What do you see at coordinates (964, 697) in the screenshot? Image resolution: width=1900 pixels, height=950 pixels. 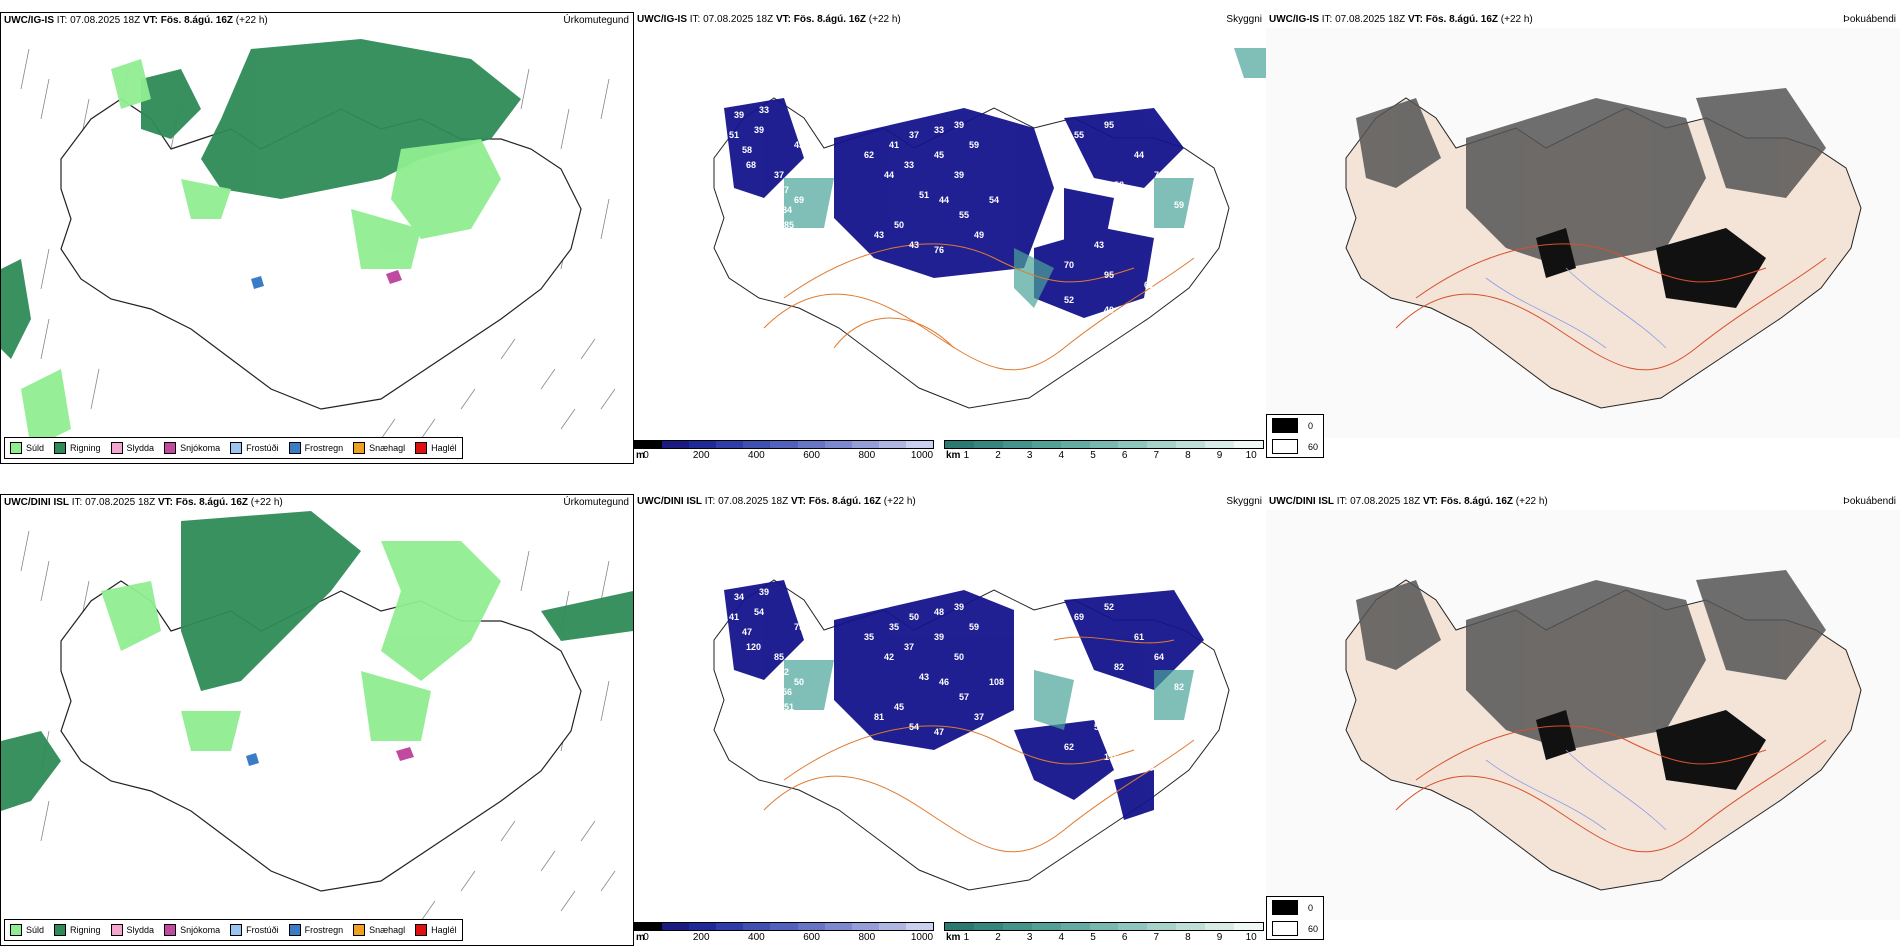 I see `ceiling-value-label: 57` at bounding box center [964, 697].